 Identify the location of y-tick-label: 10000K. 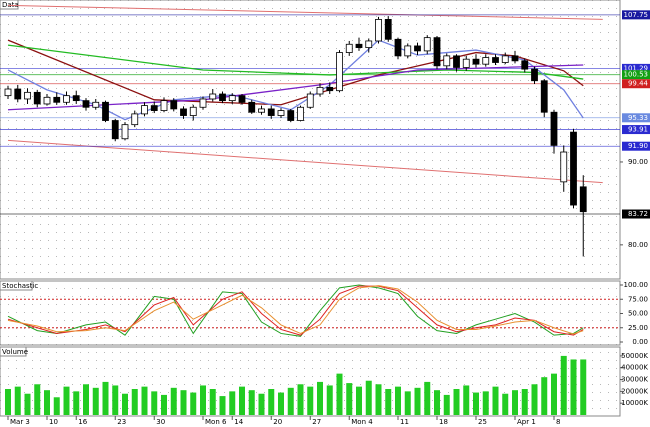
(634, 403).